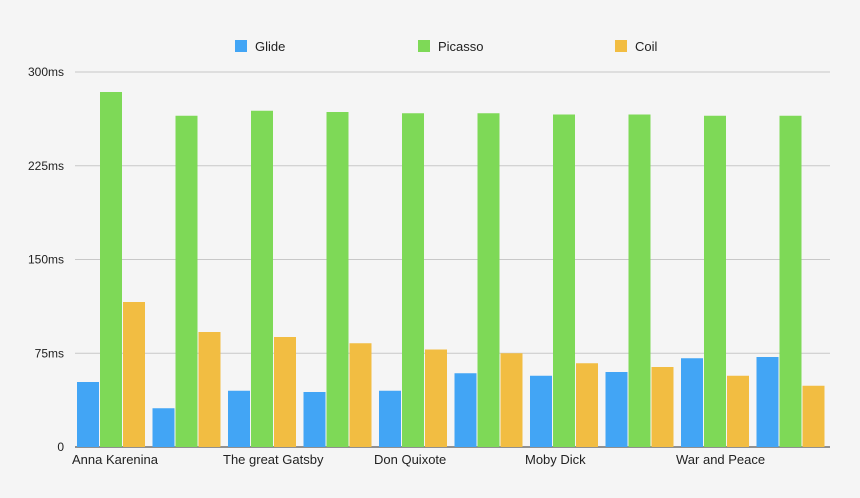 The height and width of the screenshot is (498, 860). What do you see at coordinates (555, 459) in the screenshot?
I see `x-tick-label: Moby Dick` at bounding box center [555, 459].